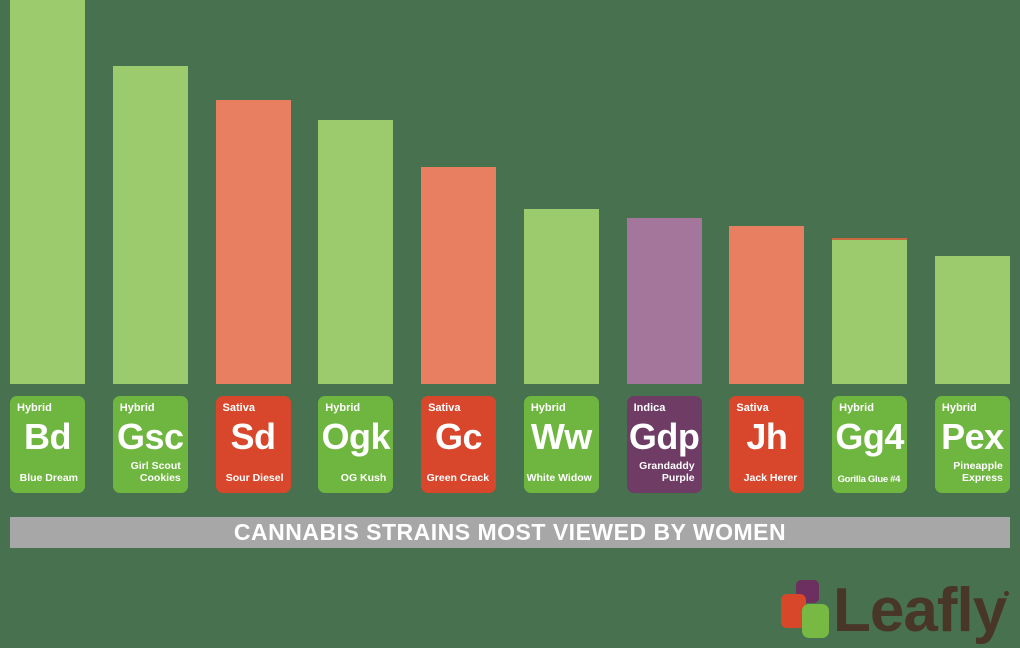 The width and height of the screenshot is (1020, 648). Describe the element at coordinates (767, 305) in the screenshot. I see `bar-jack-herer` at that location.